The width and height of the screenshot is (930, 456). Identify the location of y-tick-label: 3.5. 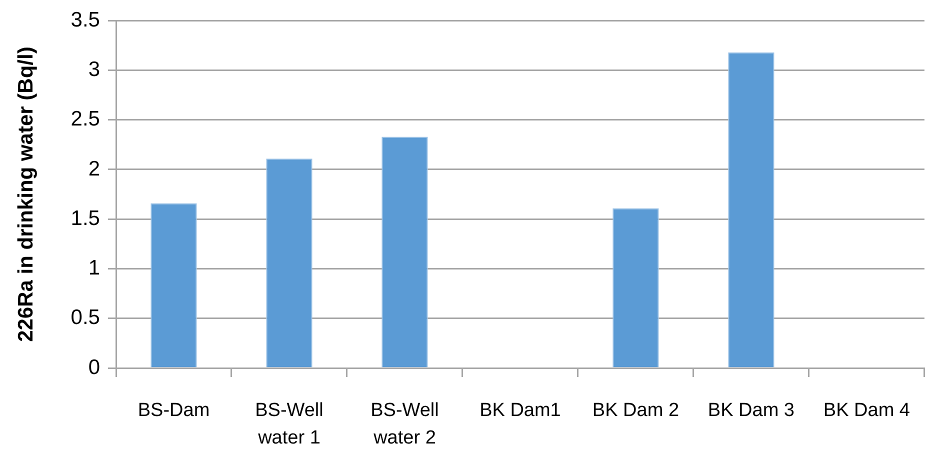
(85, 20).